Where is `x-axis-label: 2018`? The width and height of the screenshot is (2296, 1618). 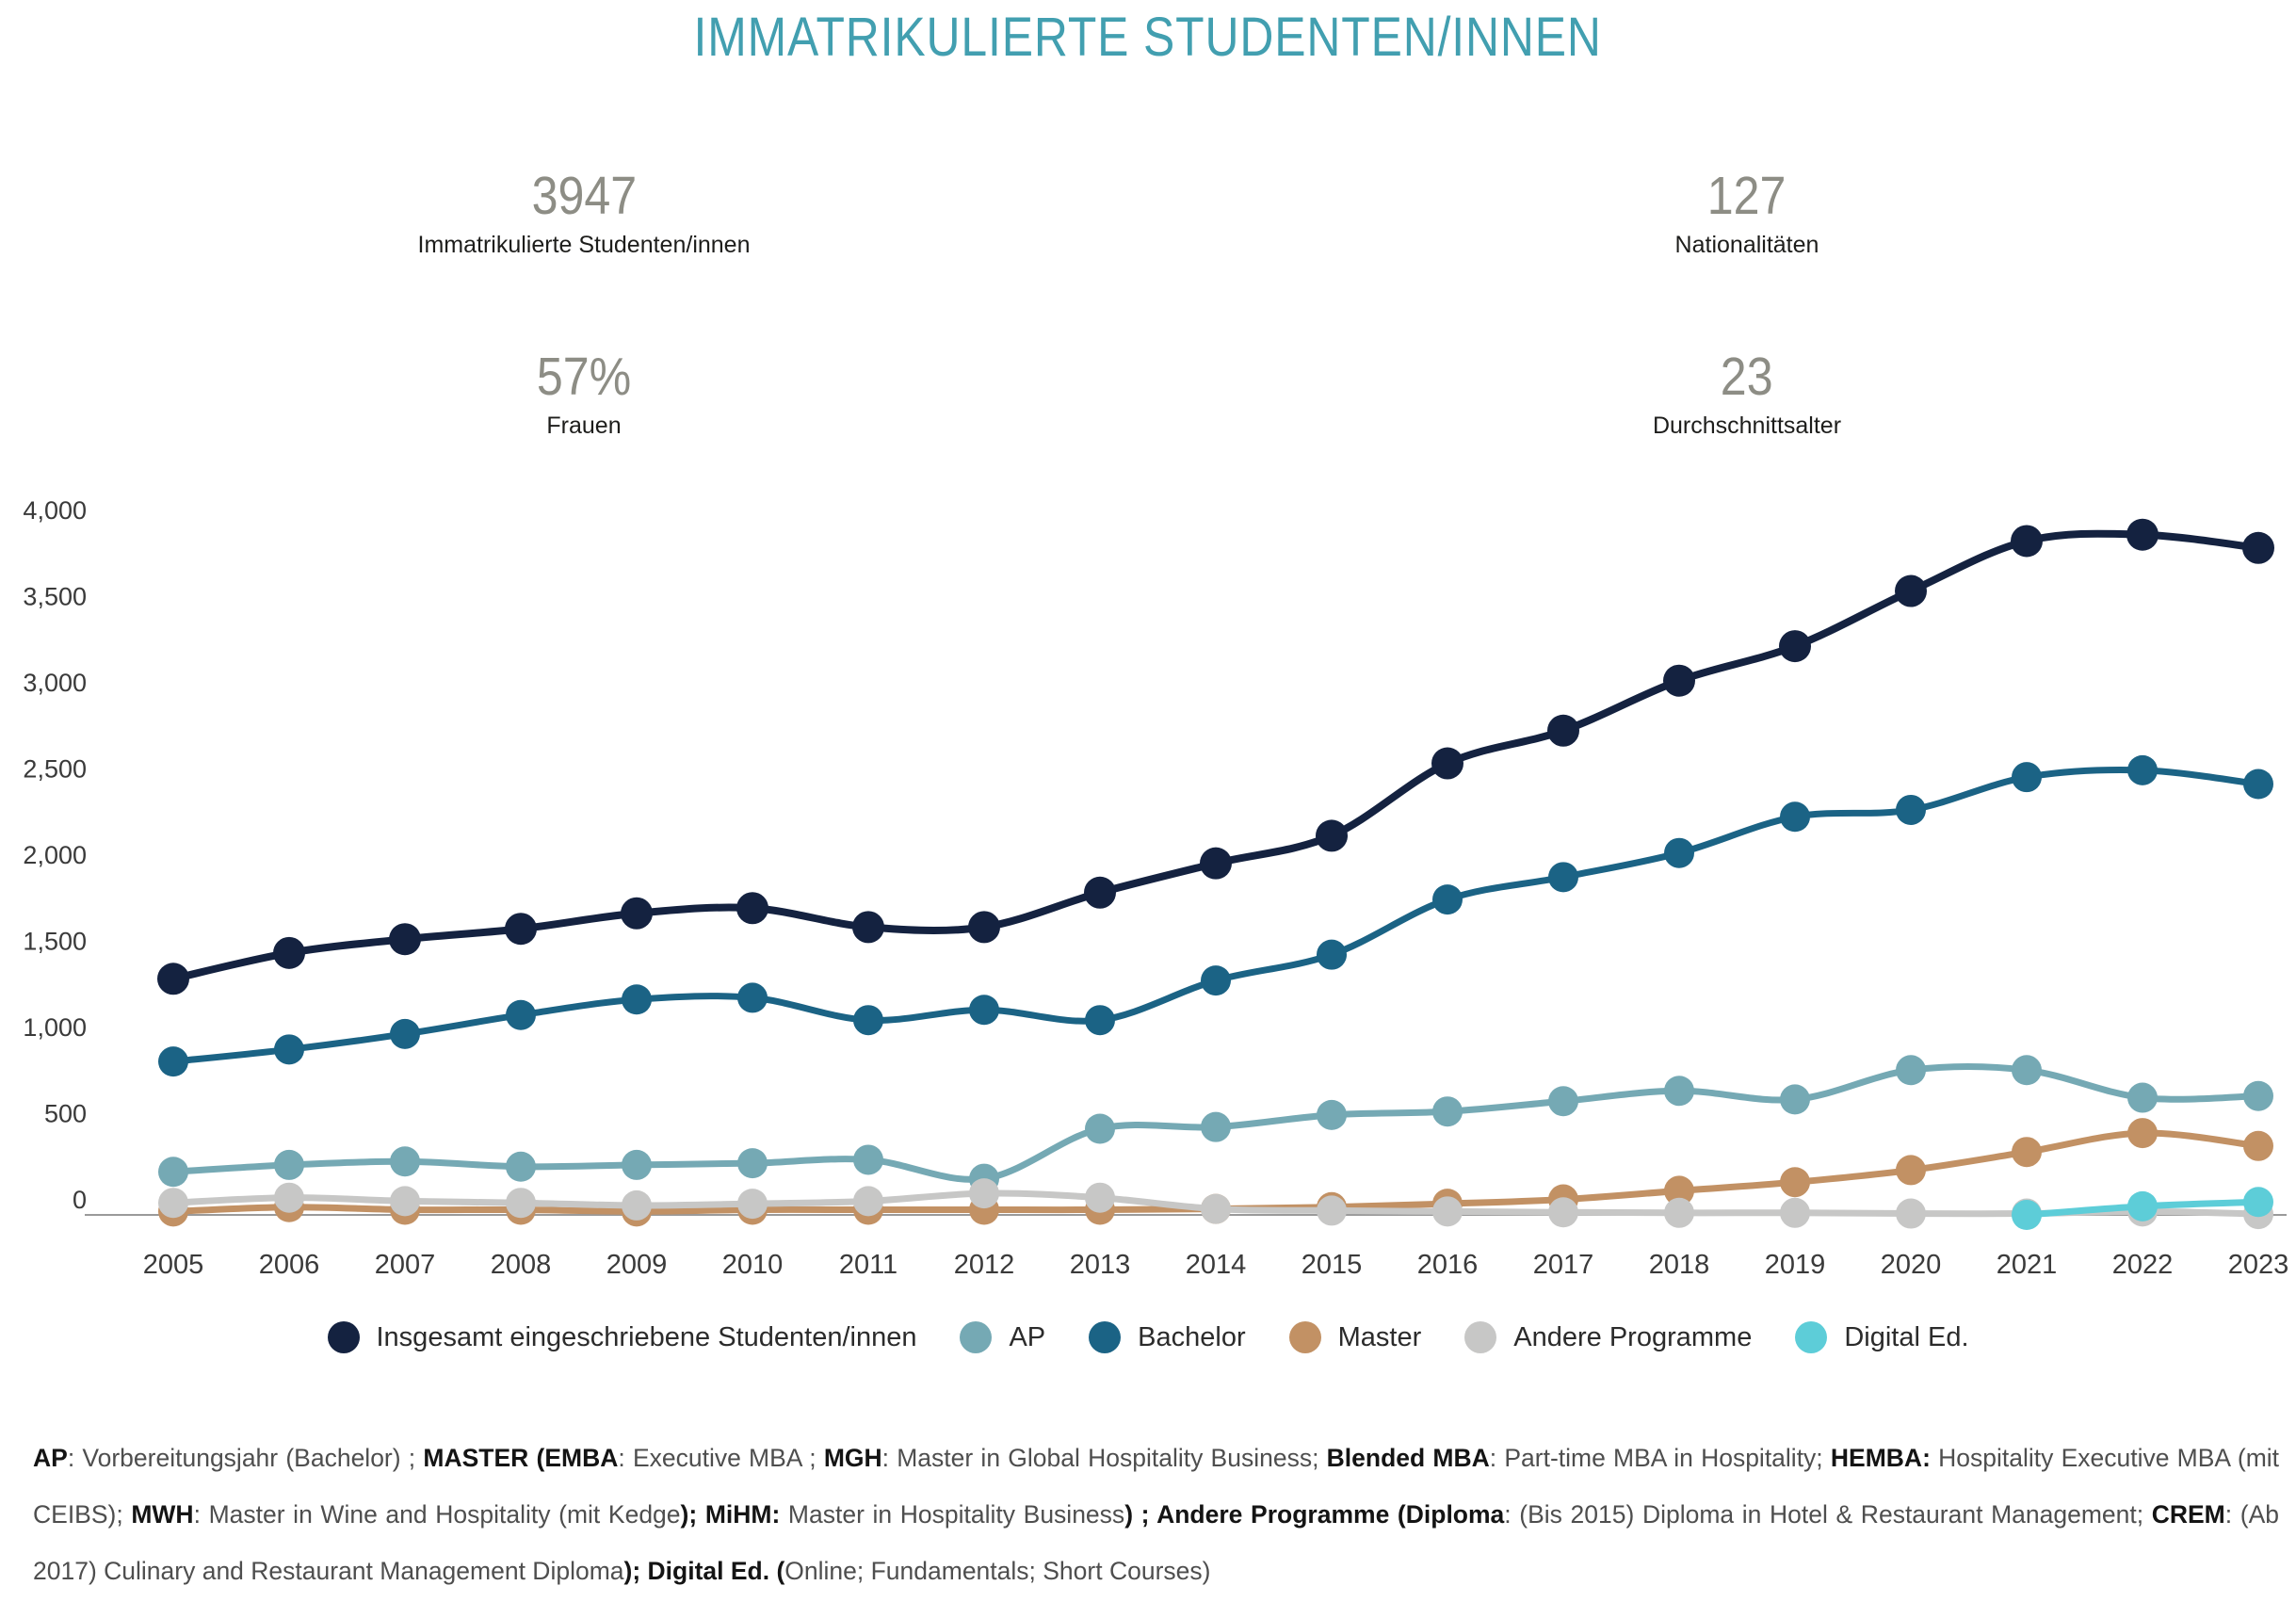 x-axis-label: 2018 is located at coordinates (1679, 1265).